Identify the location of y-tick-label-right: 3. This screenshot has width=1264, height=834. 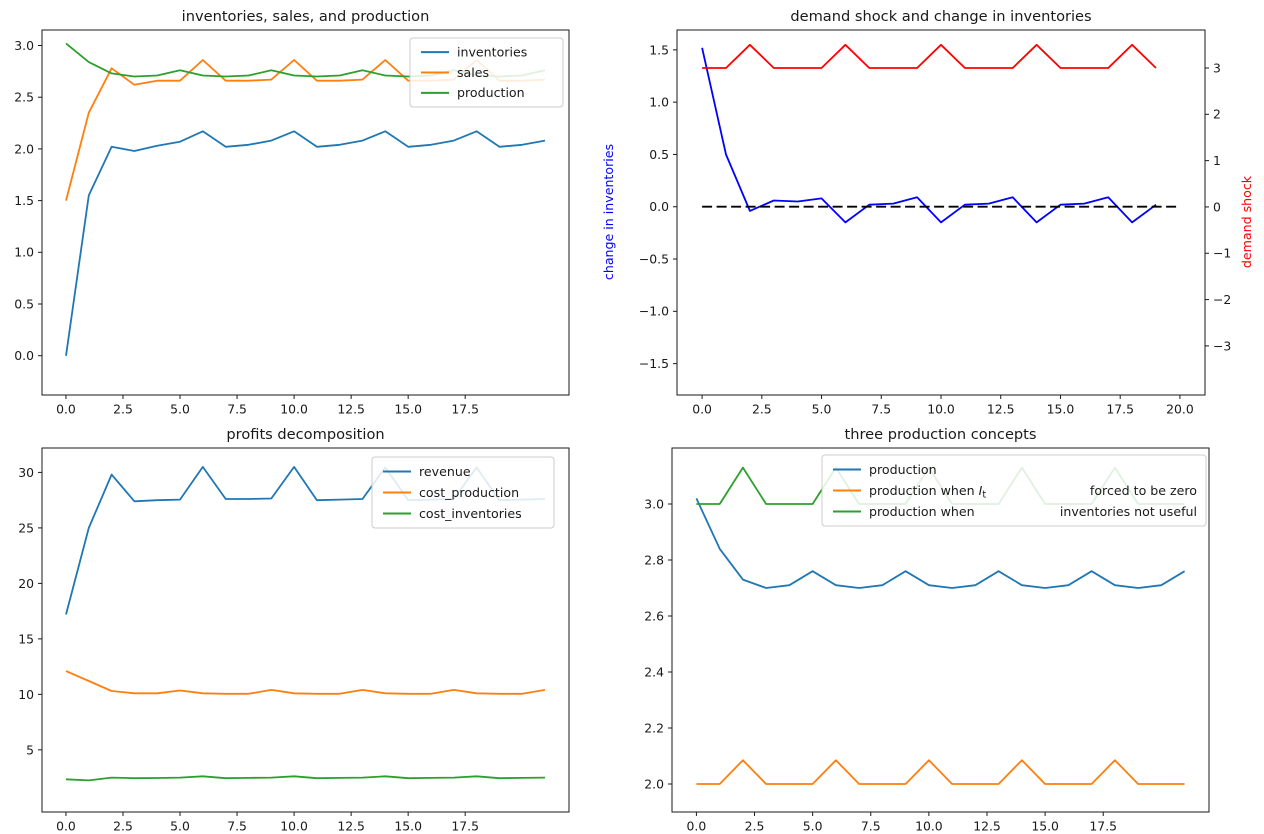
(1217, 67).